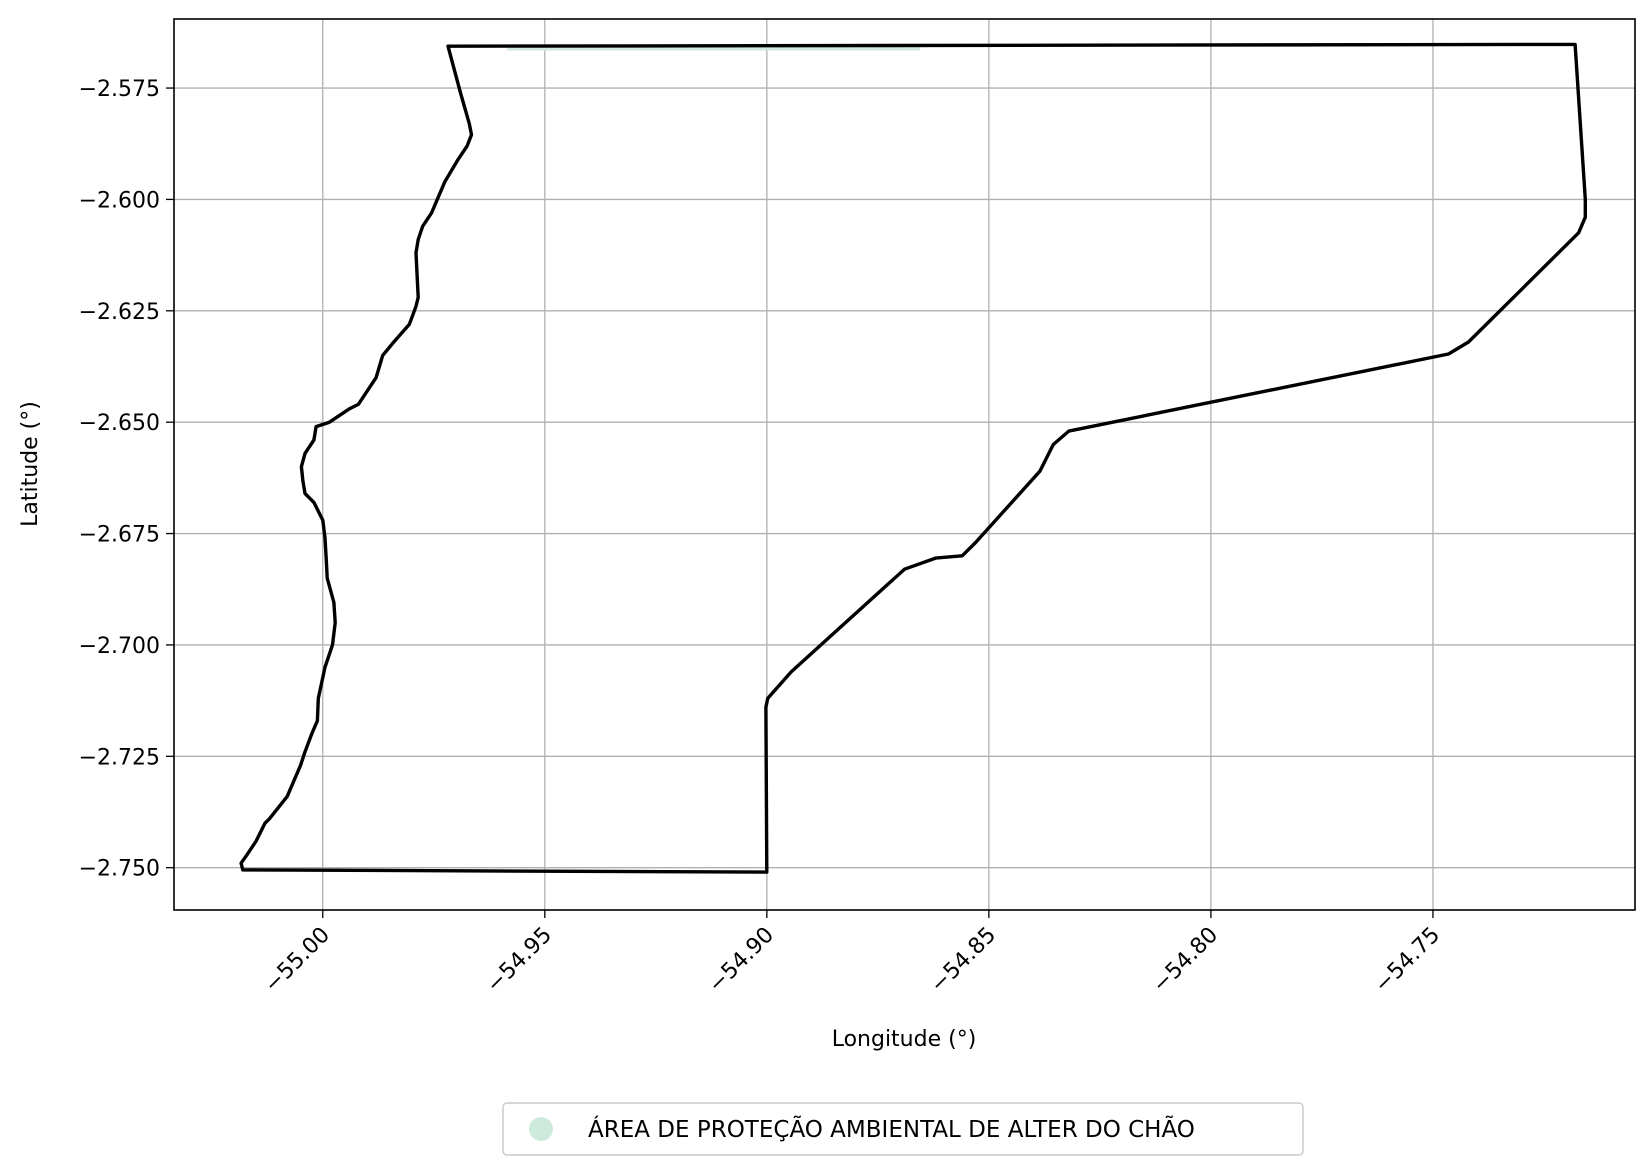  What do you see at coordinates (119, 89) in the screenshot?
I see `y-tick-label: −2.575` at bounding box center [119, 89].